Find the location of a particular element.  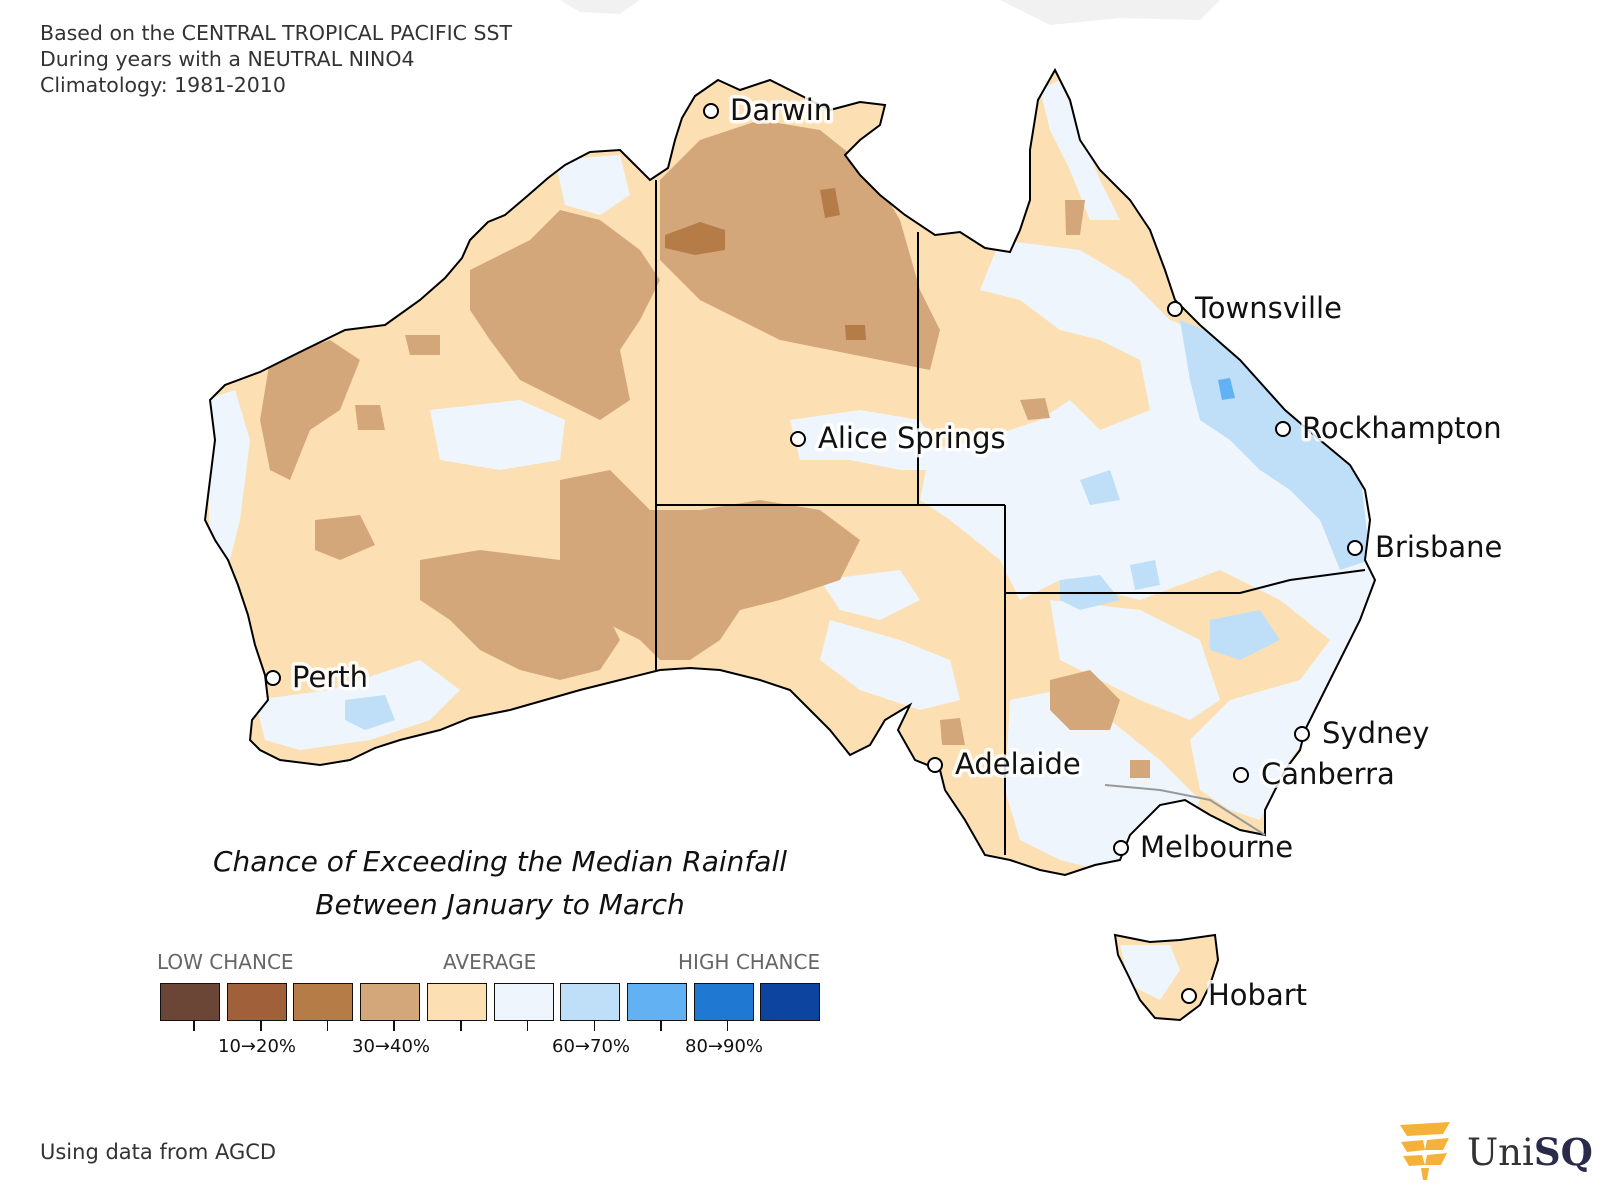

city-sydney: Sydney is located at coordinates (1363, 733).